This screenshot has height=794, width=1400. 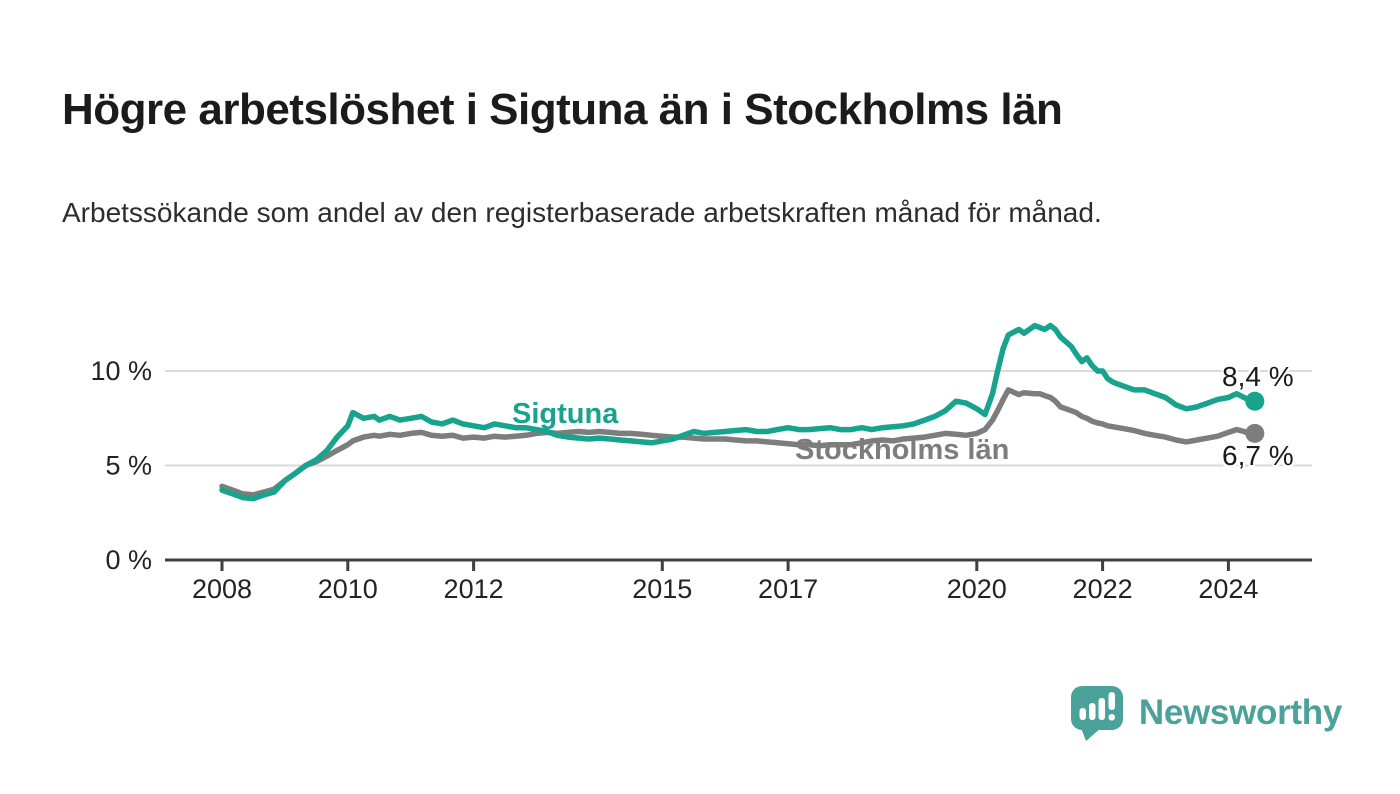 What do you see at coordinates (1255, 433) in the screenshot?
I see `series-endpoint-stockholms-lan` at bounding box center [1255, 433].